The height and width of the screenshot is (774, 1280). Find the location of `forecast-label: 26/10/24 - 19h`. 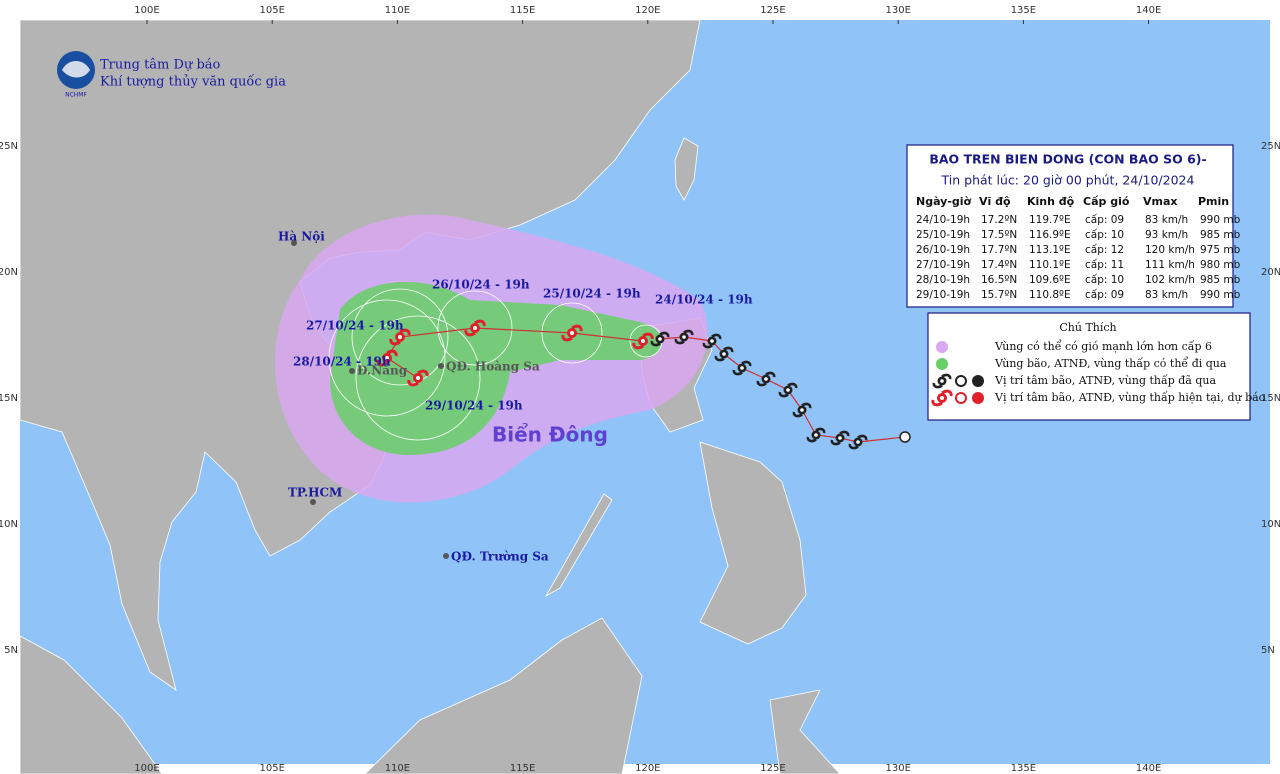

forecast-label: 26/10/24 - 19h is located at coordinates (481, 285).